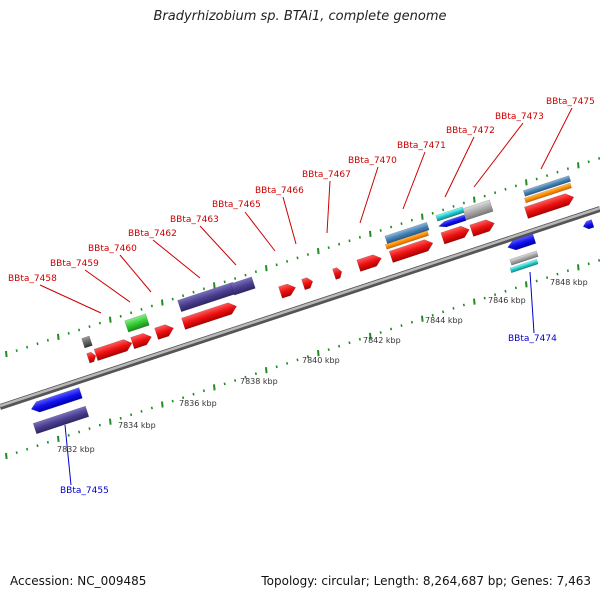 The width and height of the screenshot is (600, 600). What do you see at coordinates (326, 175) in the screenshot?
I see `gene-label-bbta-7467: BBta_7467` at bounding box center [326, 175].